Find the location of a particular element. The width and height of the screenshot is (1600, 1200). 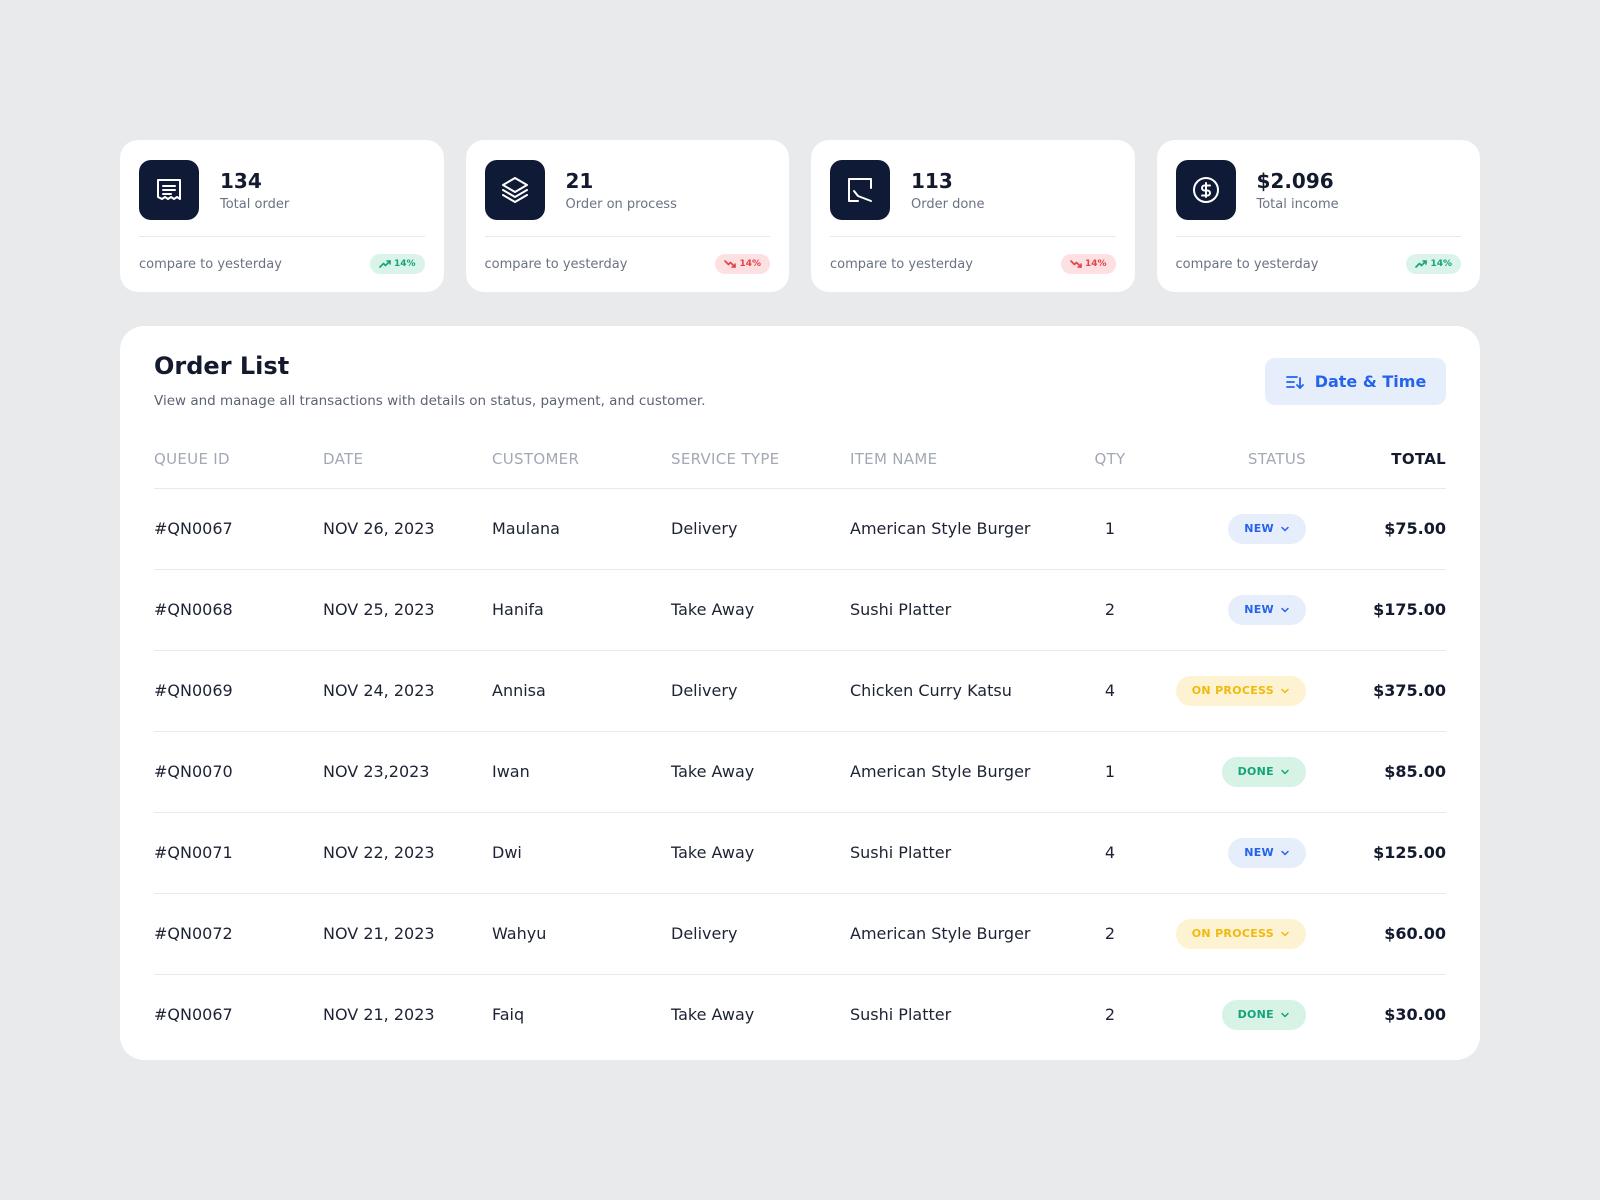

column-header-customer: CUSTOMER is located at coordinates (581, 459).